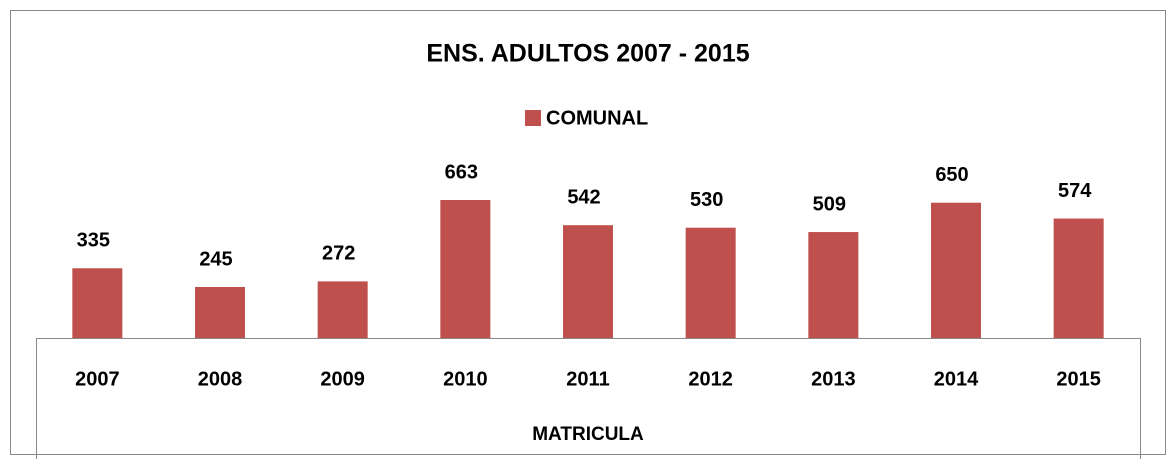  Describe the element at coordinates (342, 379) in the screenshot. I see `x-tick-label: 2009` at that location.